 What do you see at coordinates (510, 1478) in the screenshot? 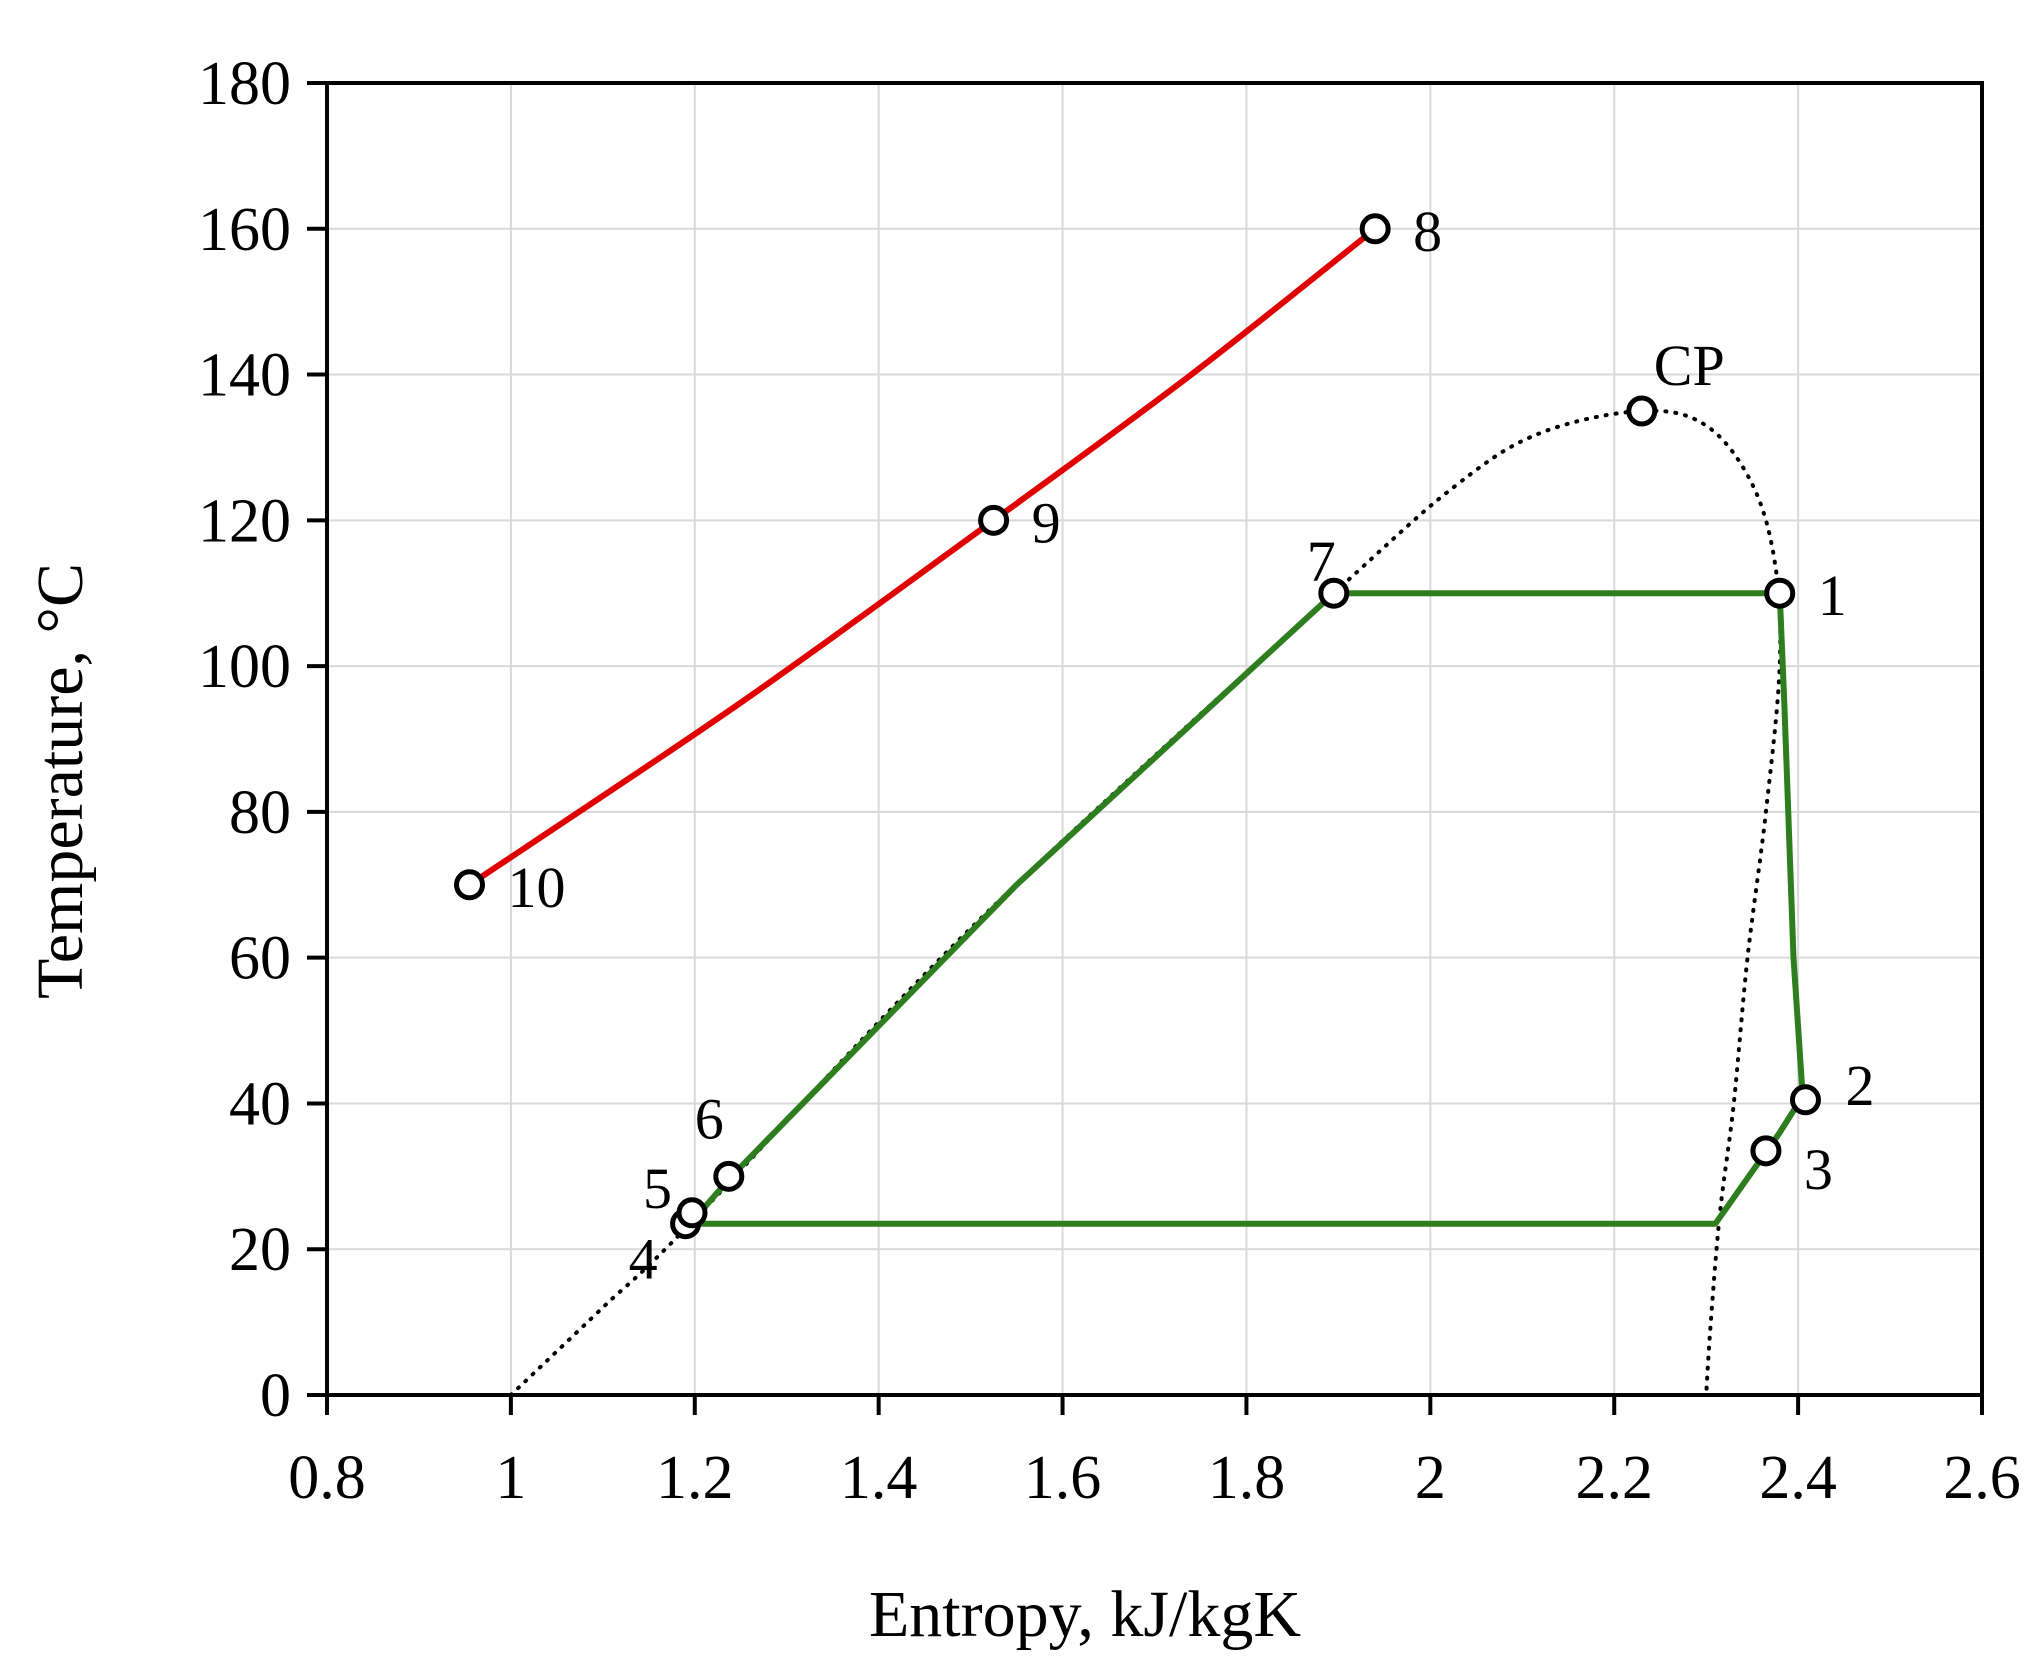
I see `x-tick-label: 1` at bounding box center [510, 1478].